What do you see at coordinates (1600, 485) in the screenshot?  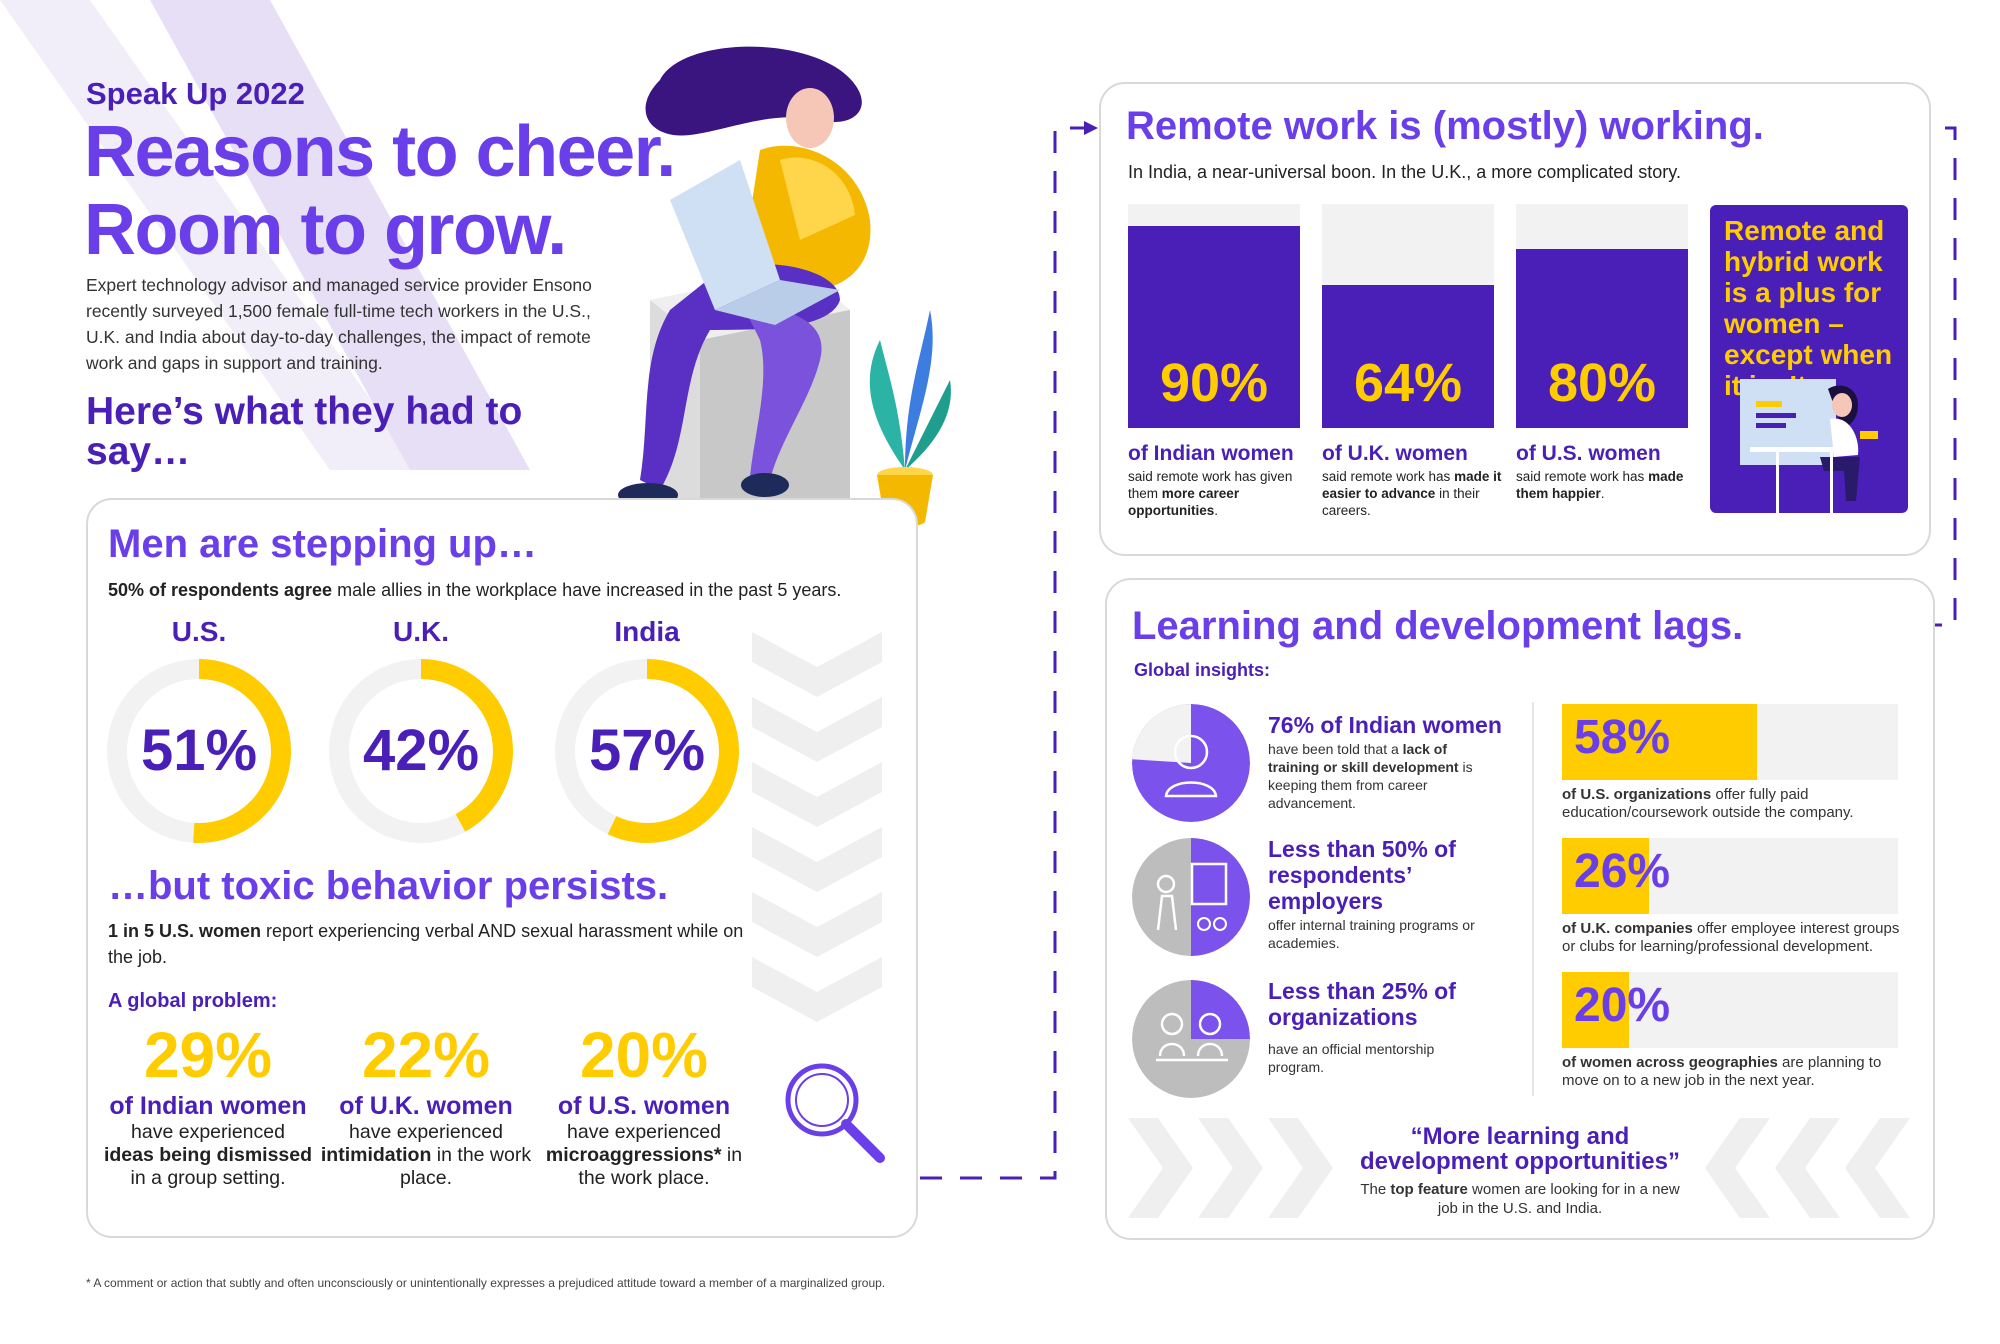 I see `remote-bar-bold: made them happier` at bounding box center [1600, 485].